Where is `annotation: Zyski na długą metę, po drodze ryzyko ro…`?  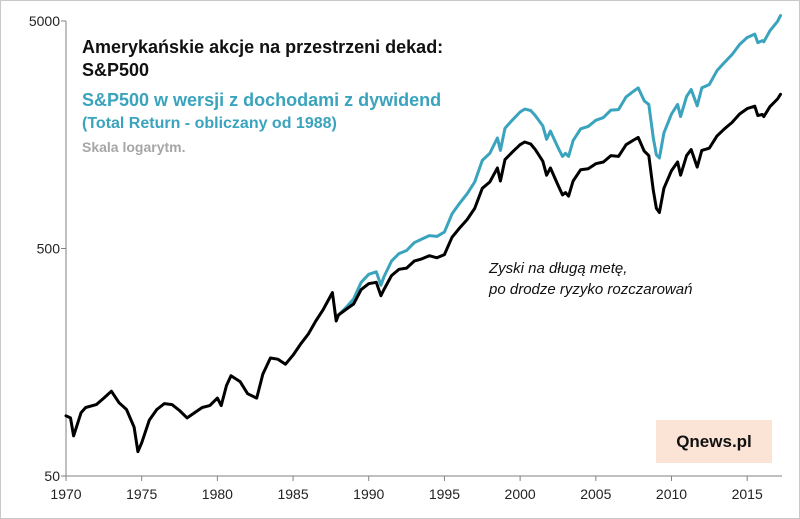 annotation: Zyski na długą metę, po drodze ryzyko ro… is located at coordinates (590, 279).